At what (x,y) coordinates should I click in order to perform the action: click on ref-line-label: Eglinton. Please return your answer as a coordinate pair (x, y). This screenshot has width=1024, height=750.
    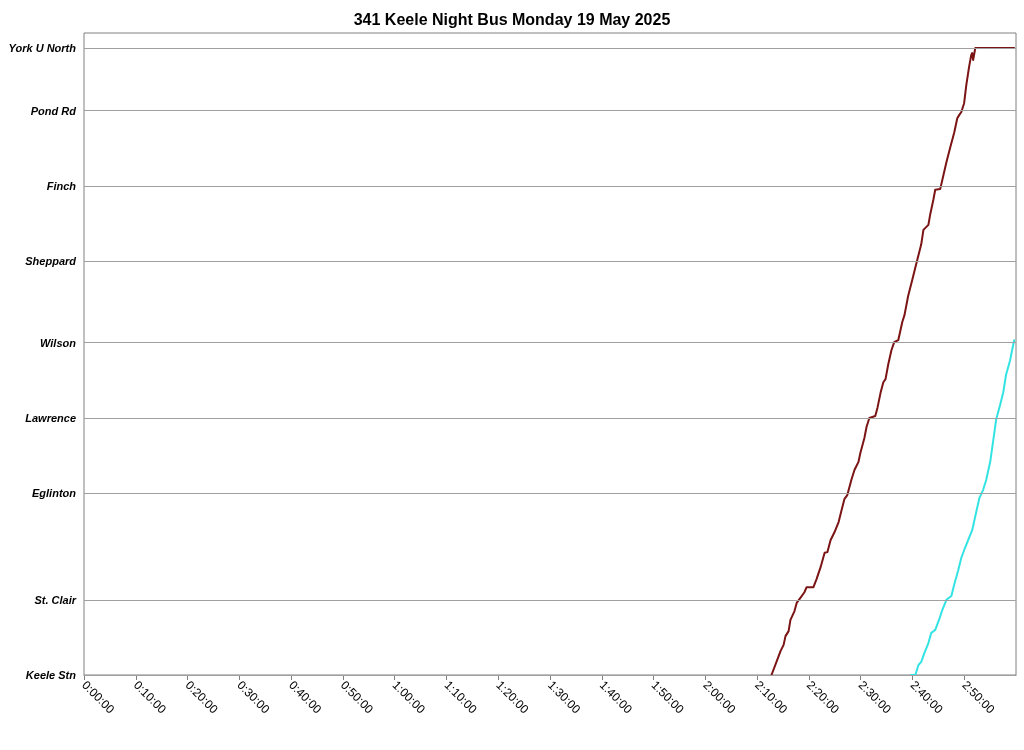
    Looking at the image, I should click on (54, 493).